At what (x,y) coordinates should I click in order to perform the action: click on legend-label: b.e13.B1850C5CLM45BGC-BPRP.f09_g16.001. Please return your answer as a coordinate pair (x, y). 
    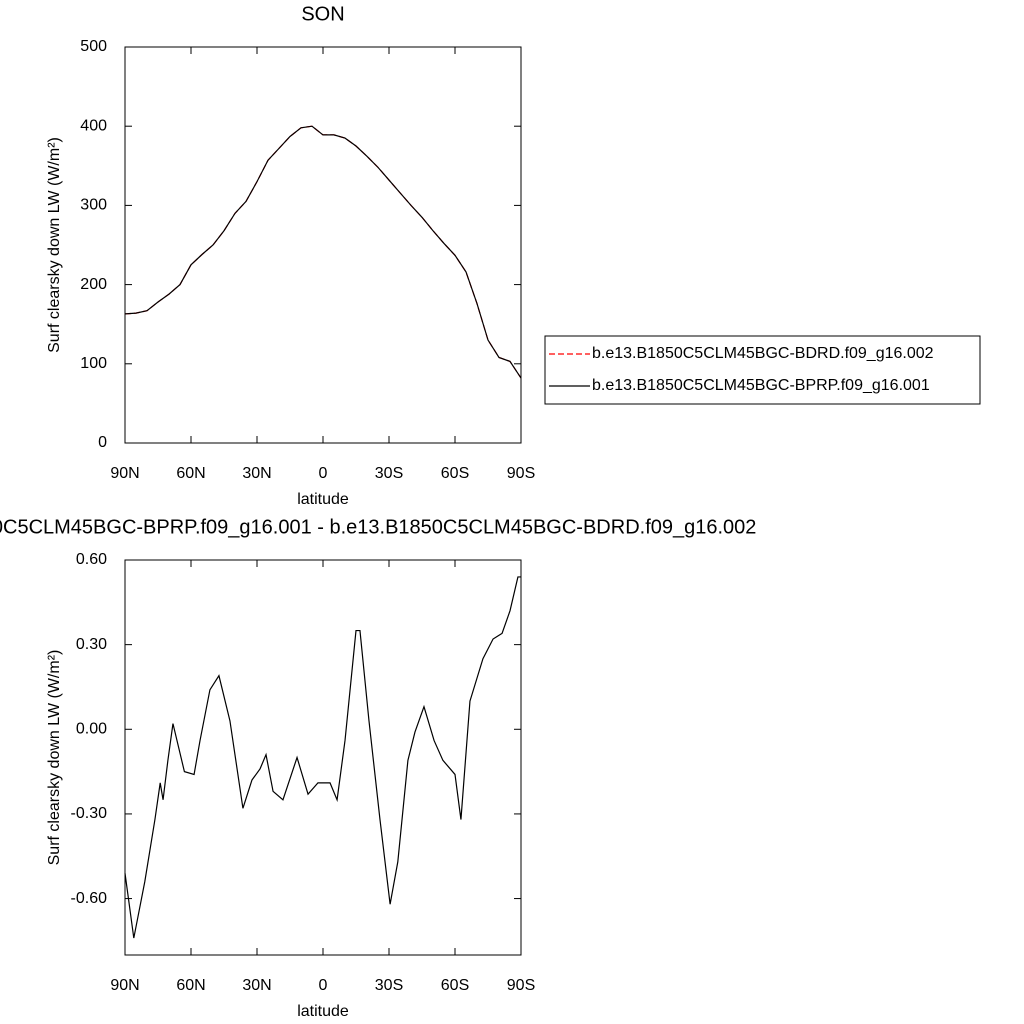
    Looking at the image, I should click on (761, 385).